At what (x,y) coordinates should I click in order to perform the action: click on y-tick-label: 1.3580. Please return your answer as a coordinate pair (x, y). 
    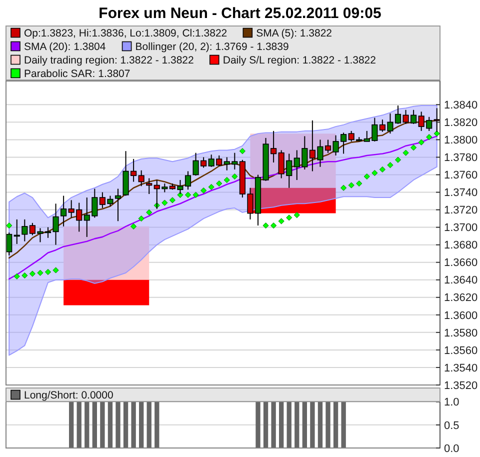
    Looking at the image, I should click on (461, 333).